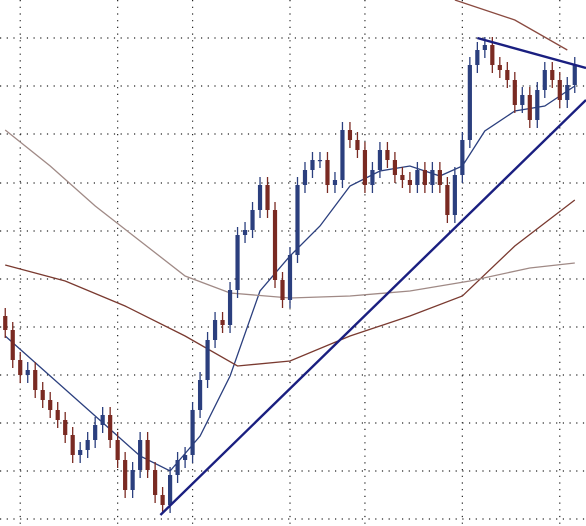  I want to click on trend-line, so click(531, 53).